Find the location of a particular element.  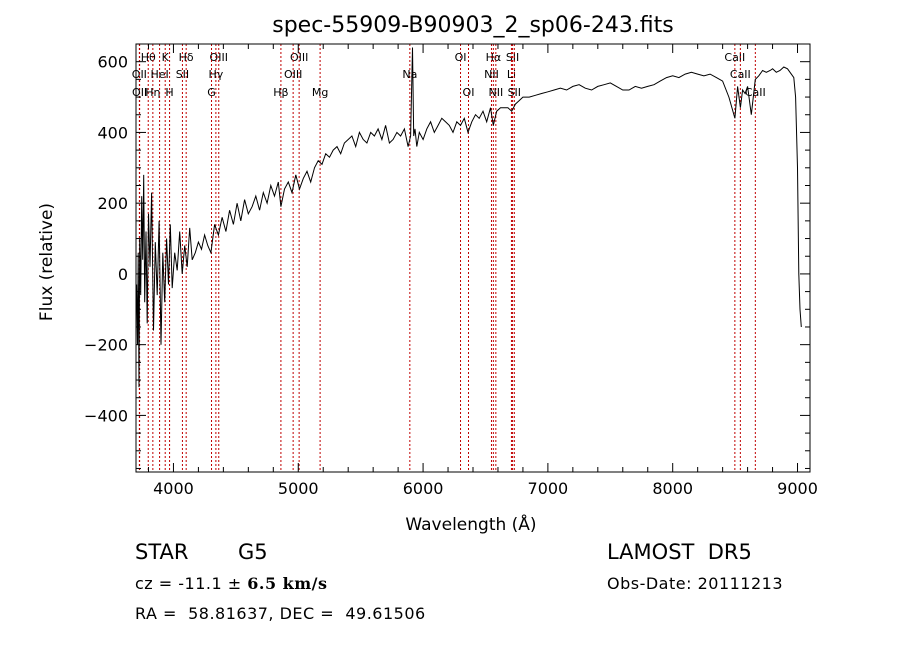

cz-error: 6.5 km/s is located at coordinates (287, 583).